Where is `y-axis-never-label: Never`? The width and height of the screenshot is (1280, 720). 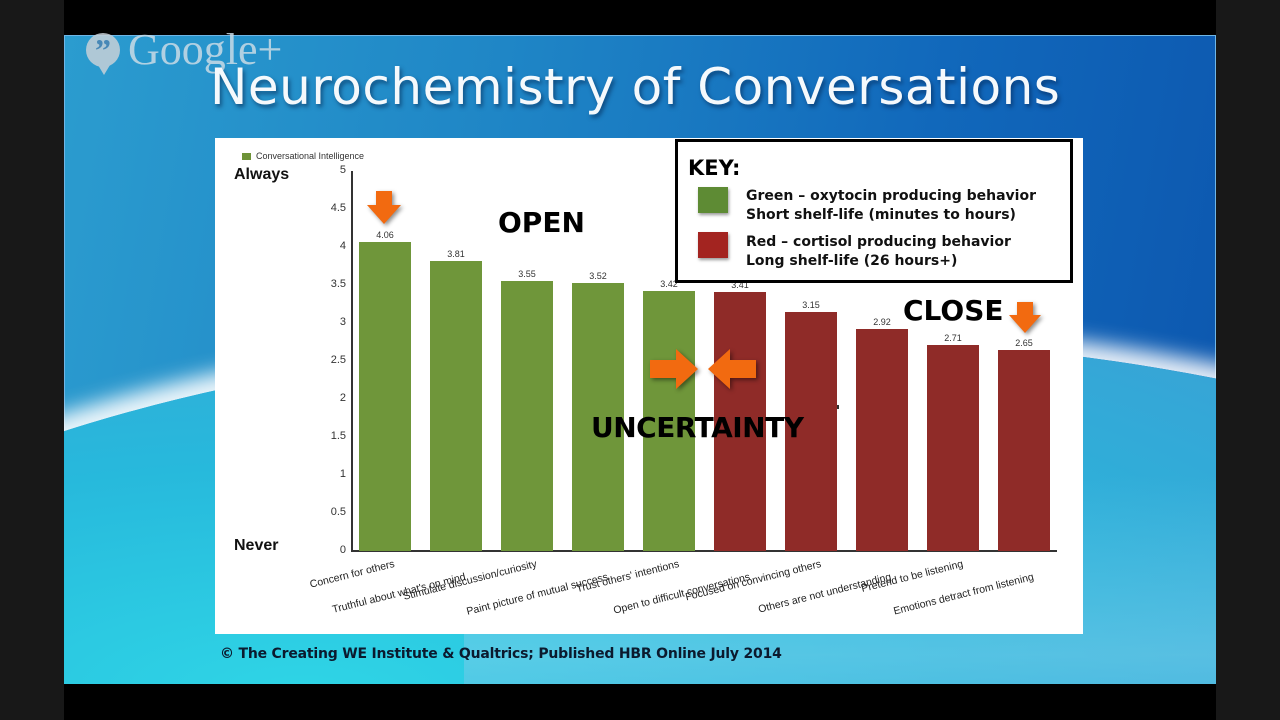 y-axis-never-label: Never is located at coordinates (256, 545).